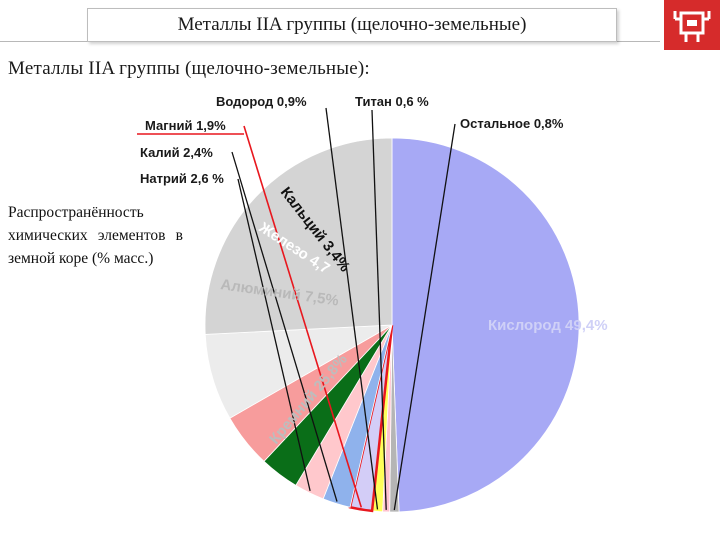  I want to click on slice-label-0: Кислород 49,4%, so click(548, 325).